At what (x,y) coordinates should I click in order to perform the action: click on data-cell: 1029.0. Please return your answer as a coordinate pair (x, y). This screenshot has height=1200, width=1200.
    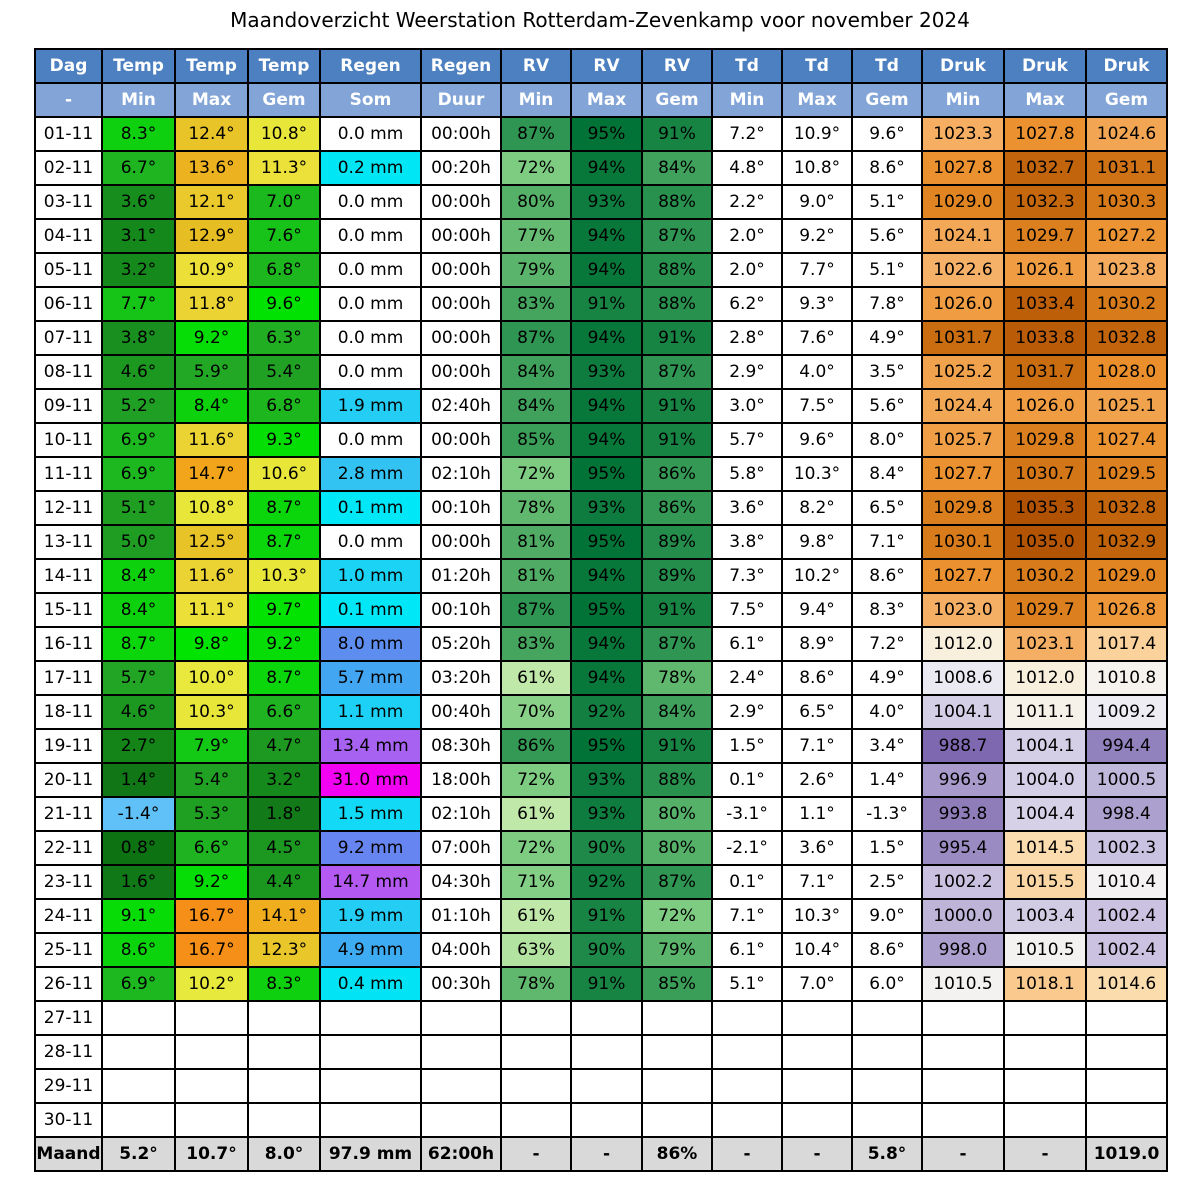
    Looking at the image, I should click on (1126, 576).